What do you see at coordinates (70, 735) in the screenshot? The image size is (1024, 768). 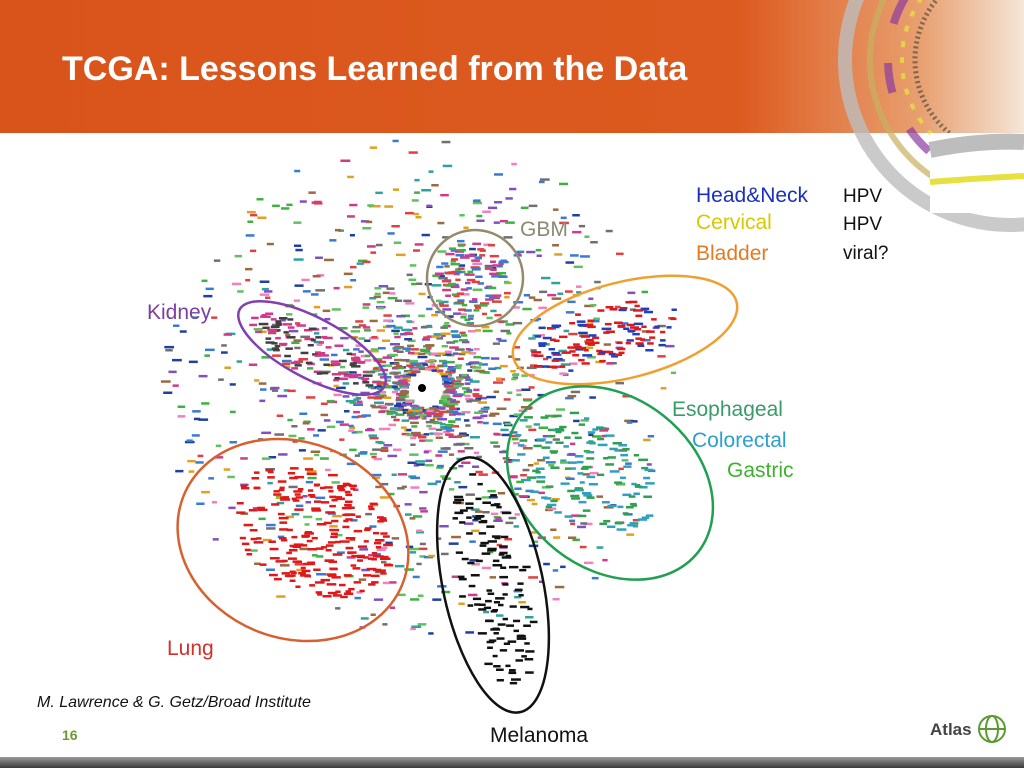 I see `page-number: 16` at bounding box center [70, 735].